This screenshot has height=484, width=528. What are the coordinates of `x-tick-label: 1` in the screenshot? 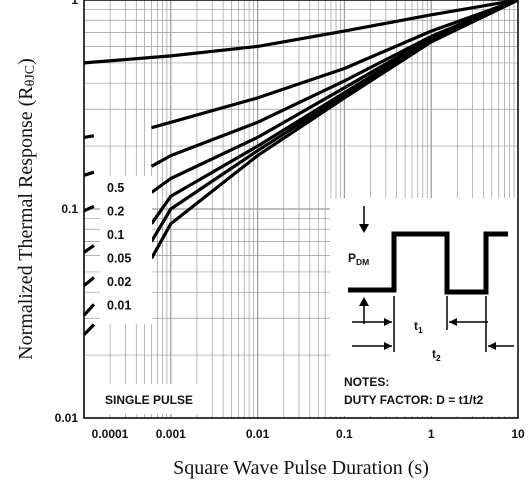 It's located at (431, 434).